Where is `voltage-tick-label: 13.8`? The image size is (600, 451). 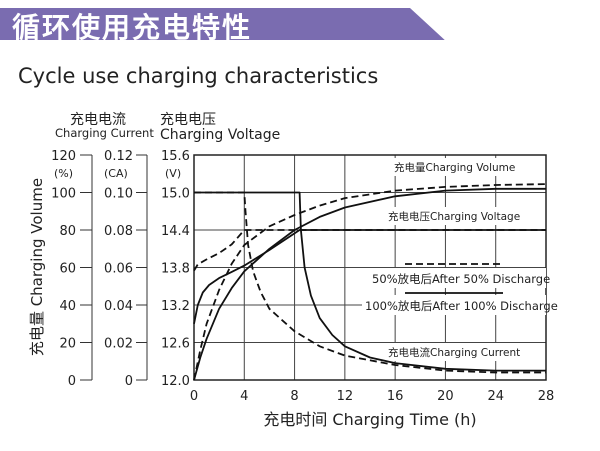
voltage-tick-label: 13.8 is located at coordinates (175, 269).